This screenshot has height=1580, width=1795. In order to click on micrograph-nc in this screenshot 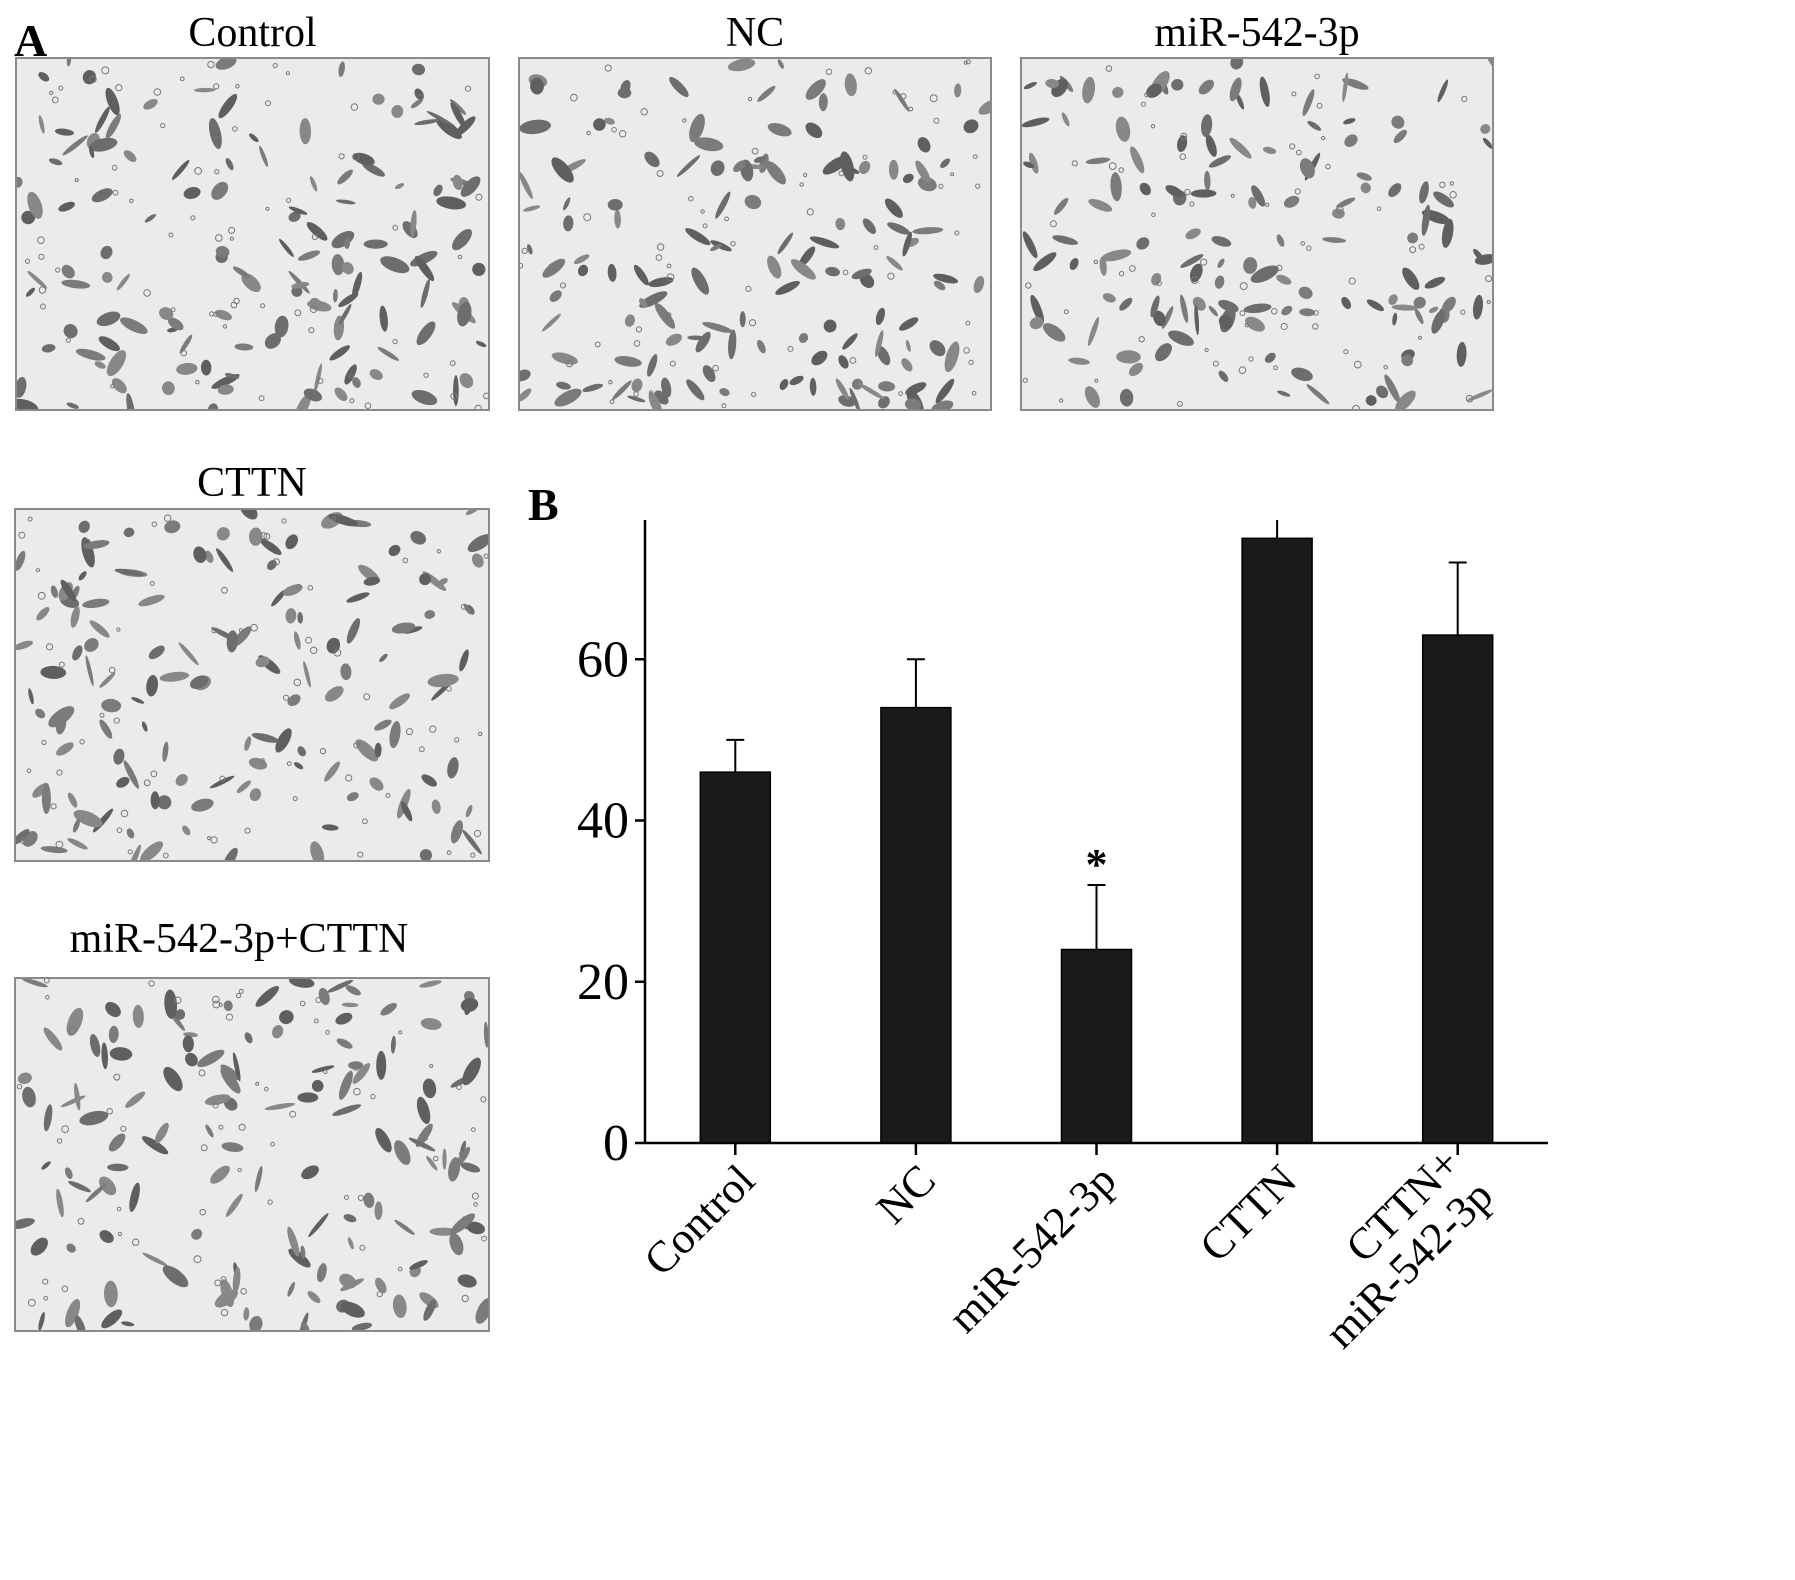, I will do `click(755, 234)`.